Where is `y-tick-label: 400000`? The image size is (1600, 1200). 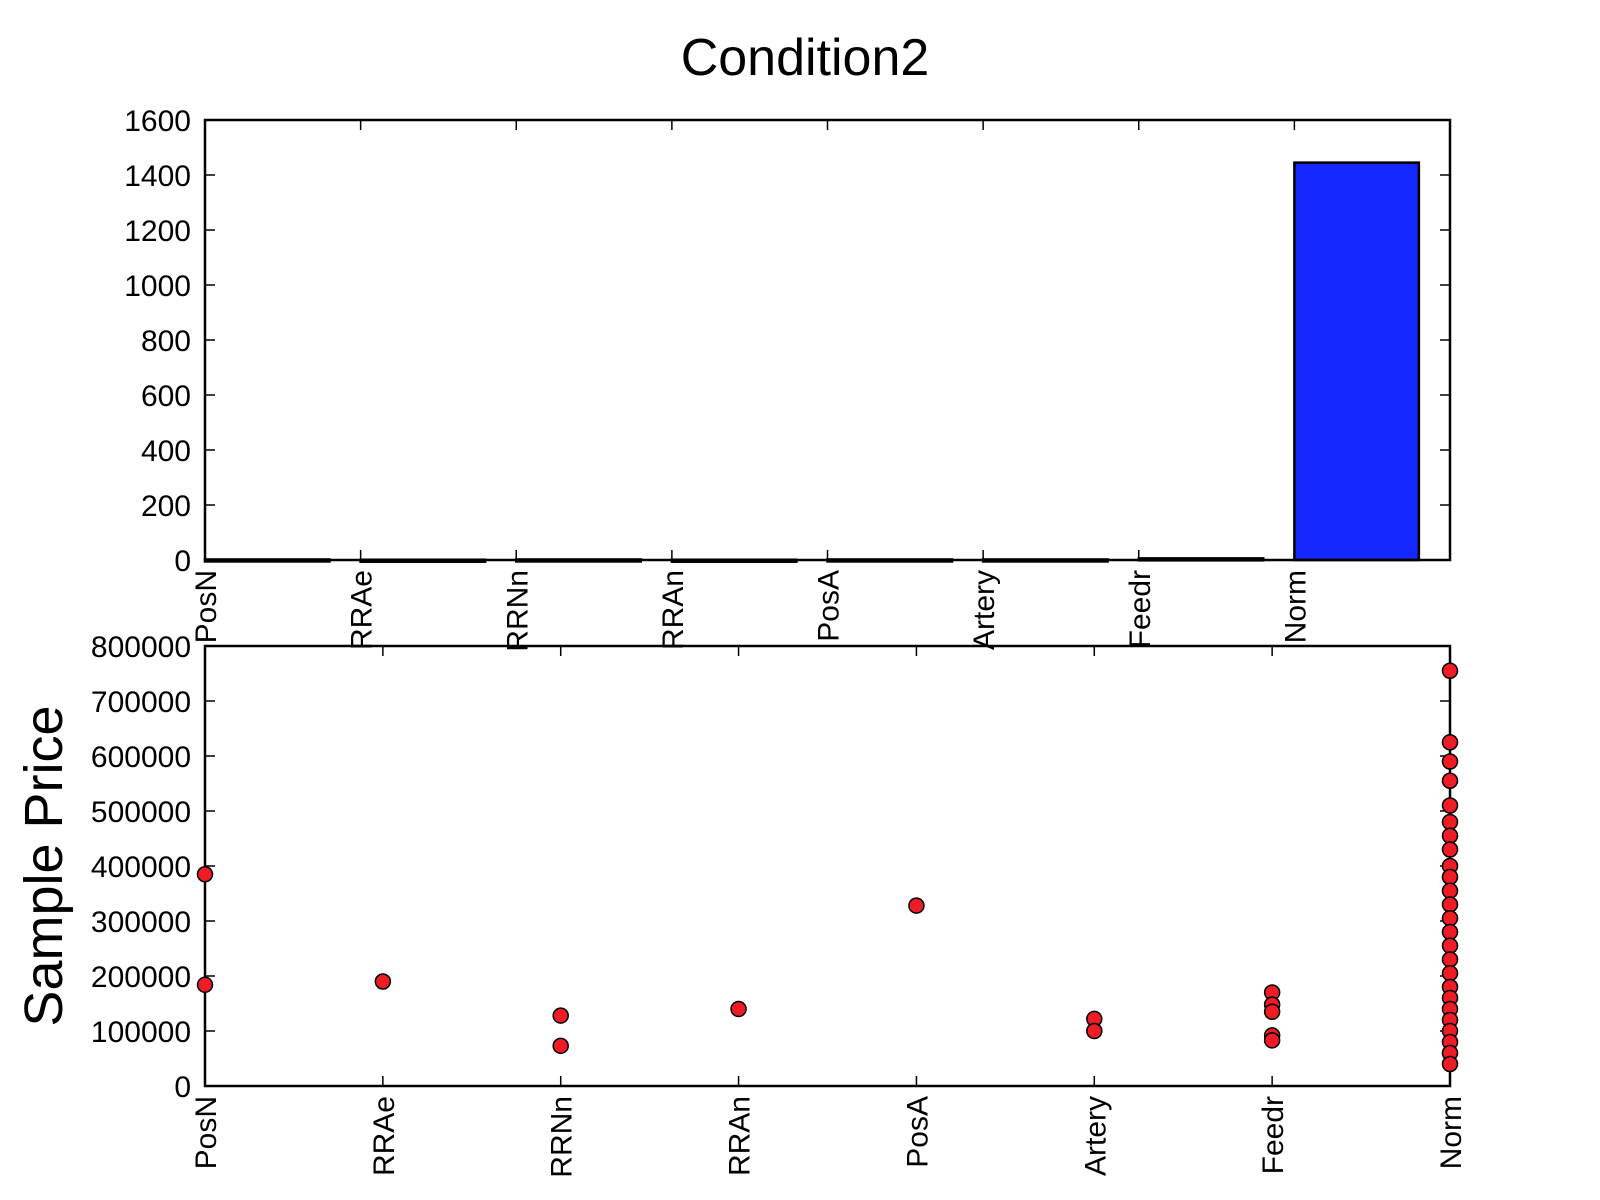
y-tick-label: 400000 is located at coordinates (141, 867).